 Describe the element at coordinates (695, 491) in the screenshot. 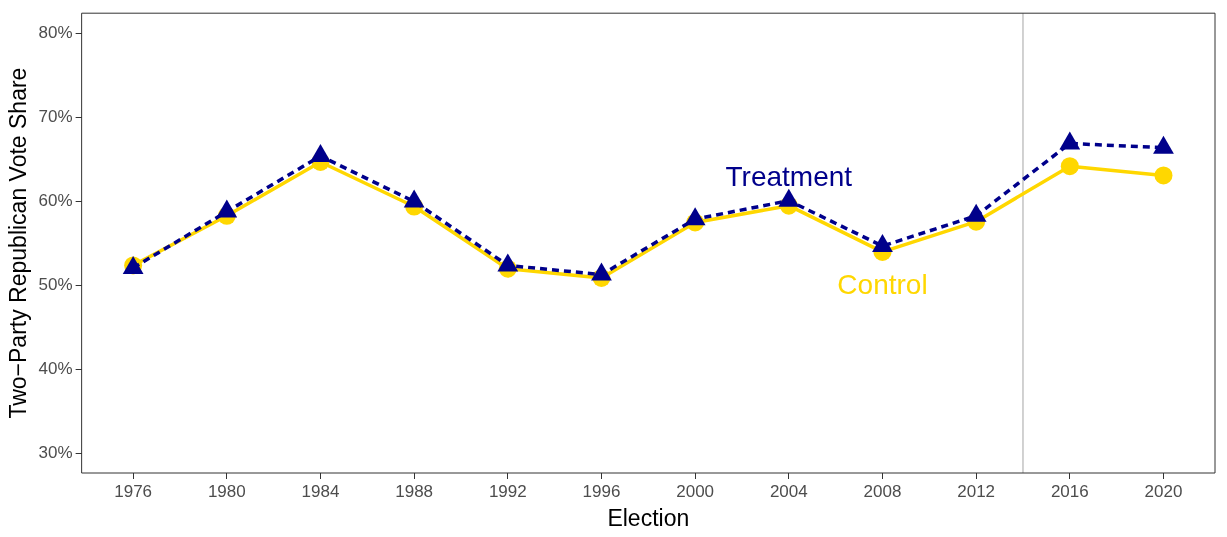

I see `x-tick-label: 2000` at that location.